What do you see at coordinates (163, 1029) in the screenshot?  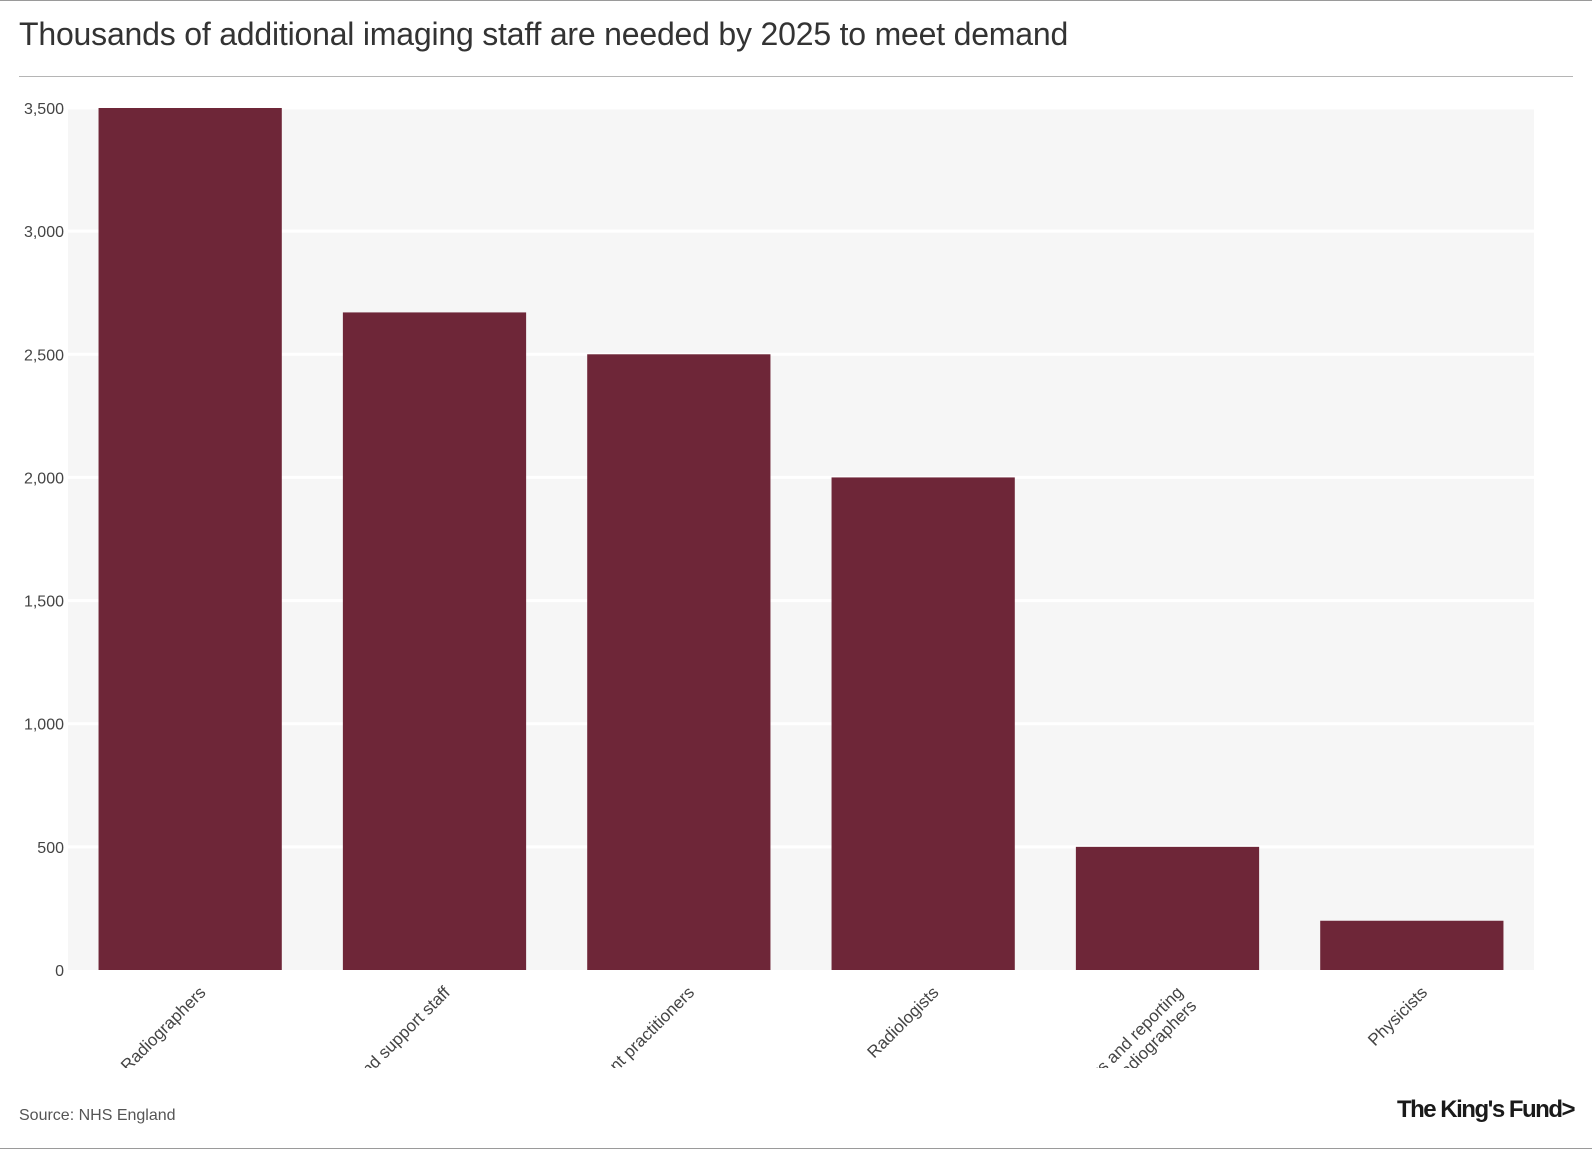 I see `x-tick-label: Radiographers` at bounding box center [163, 1029].